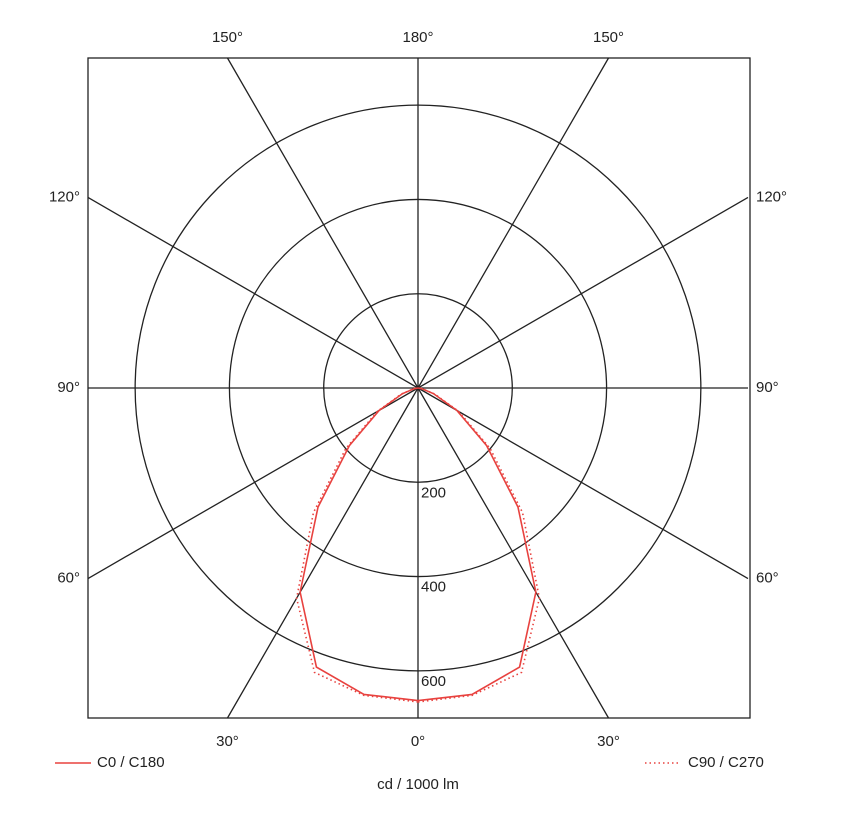 The width and height of the screenshot is (850, 833). I want to click on legend-label: C0 / C180, so click(131, 762).